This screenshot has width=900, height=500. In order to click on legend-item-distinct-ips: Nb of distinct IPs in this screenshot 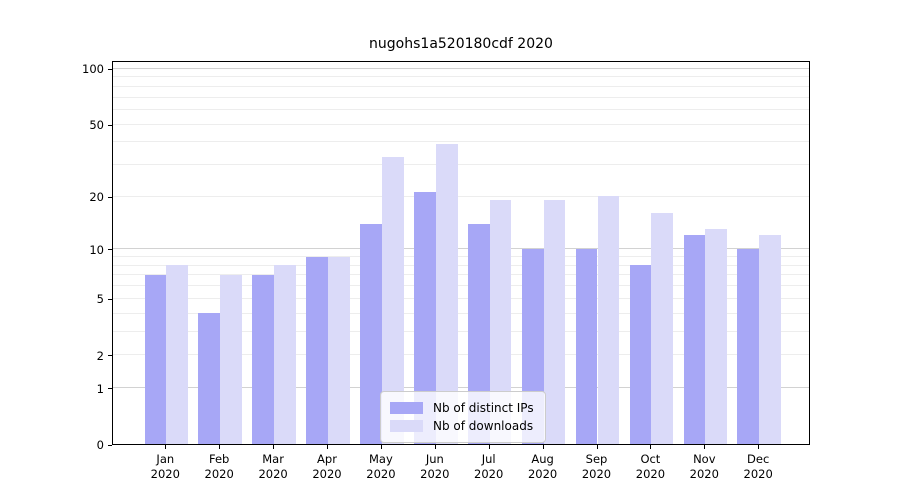, I will do `click(462, 408)`.